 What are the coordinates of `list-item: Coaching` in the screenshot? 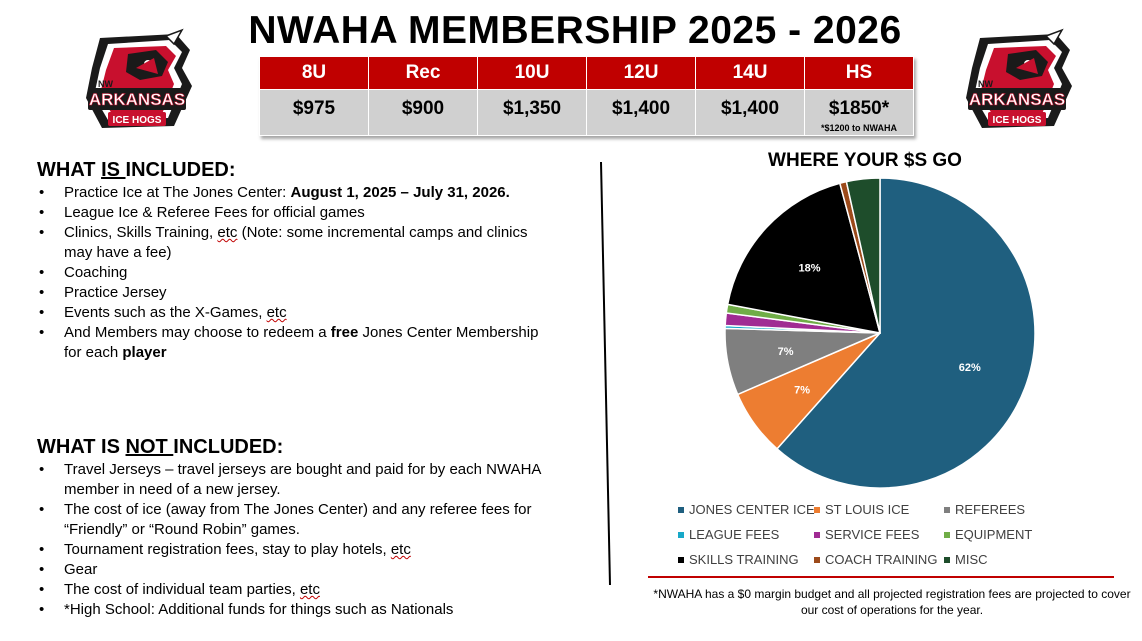 It's located at (297, 273).